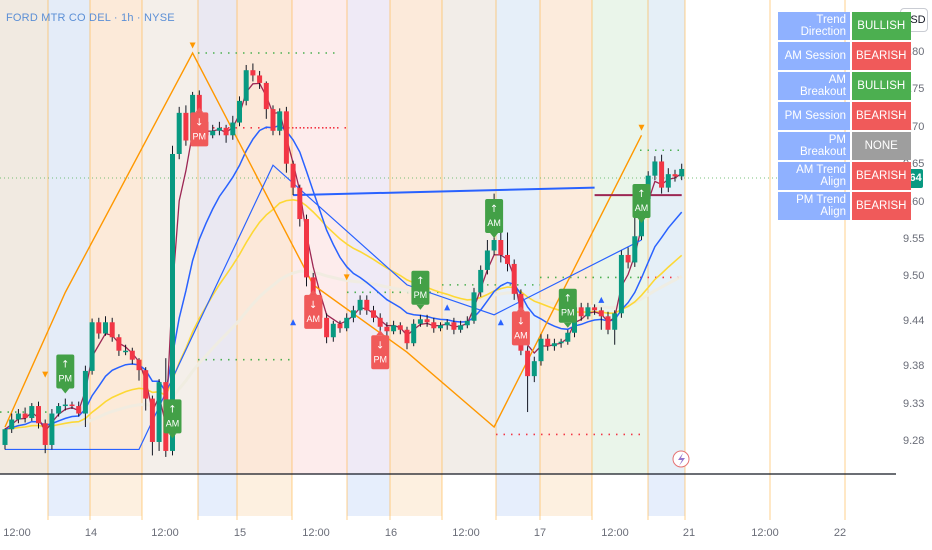  What do you see at coordinates (914, 366) in the screenshot?
I see `price-tick-label: 9.38` at bounding box center [914, 366].